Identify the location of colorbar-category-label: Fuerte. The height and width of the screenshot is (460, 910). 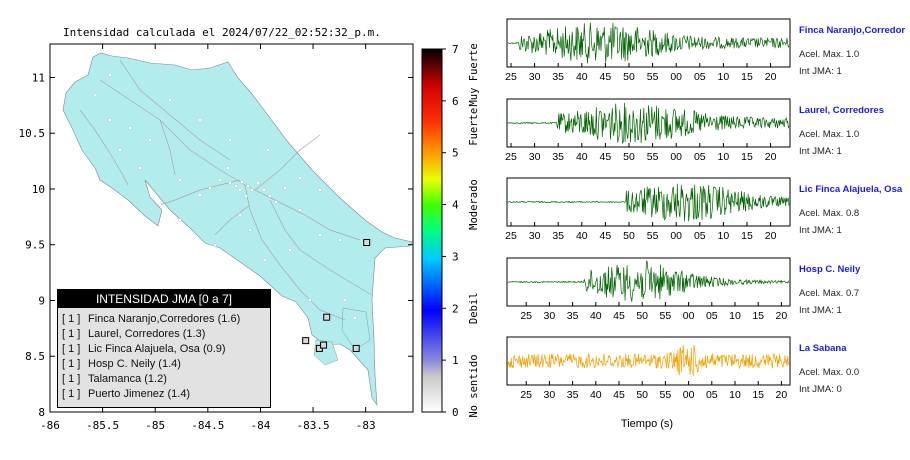
(474, 127).